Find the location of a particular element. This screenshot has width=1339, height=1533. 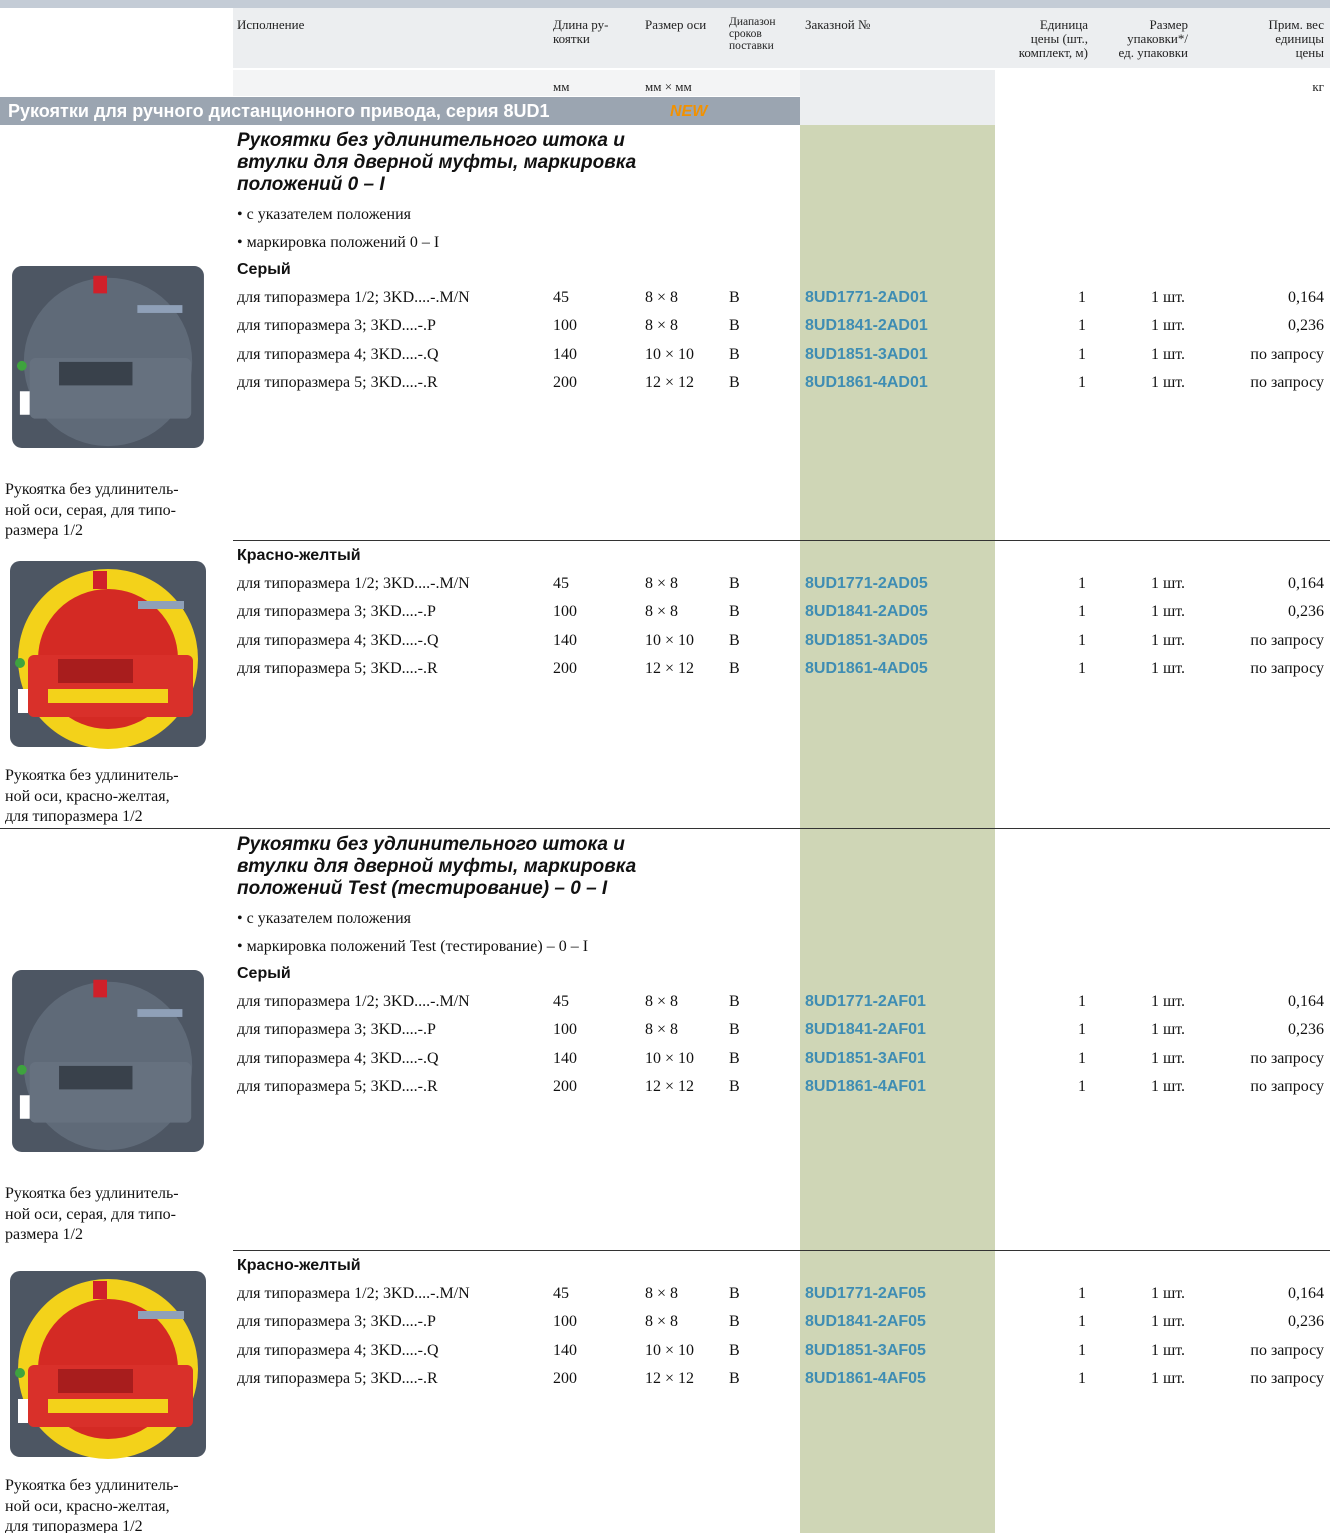

bullet: • маркировка положений 0 – I is located at coordinates (338, 242).